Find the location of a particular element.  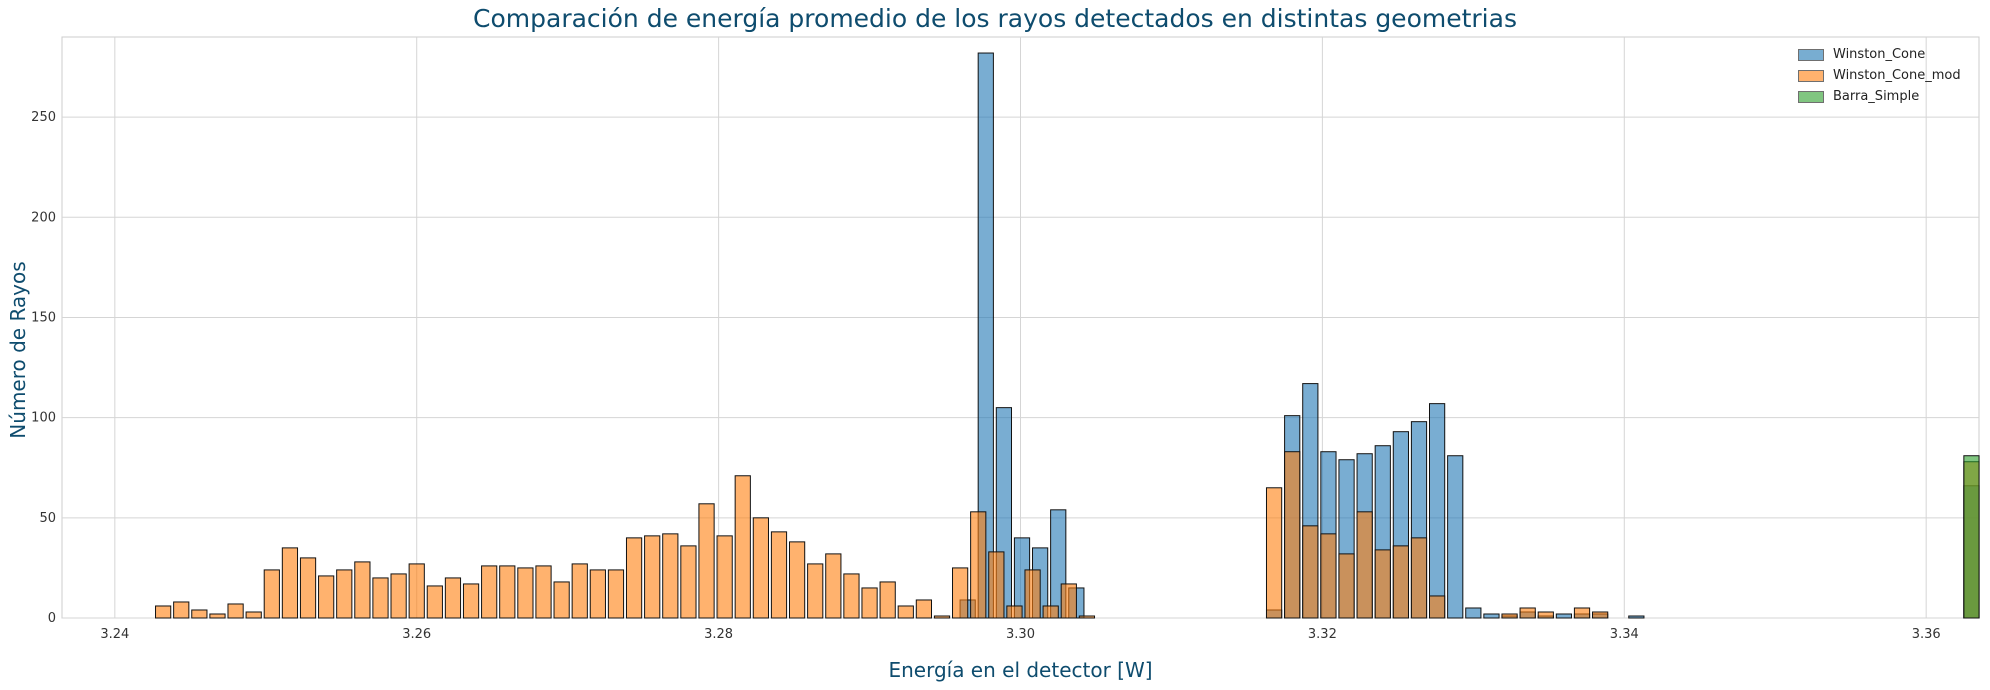

legend-label-winston-cone: Winston_Cone is located at coordinates (1879, 54).